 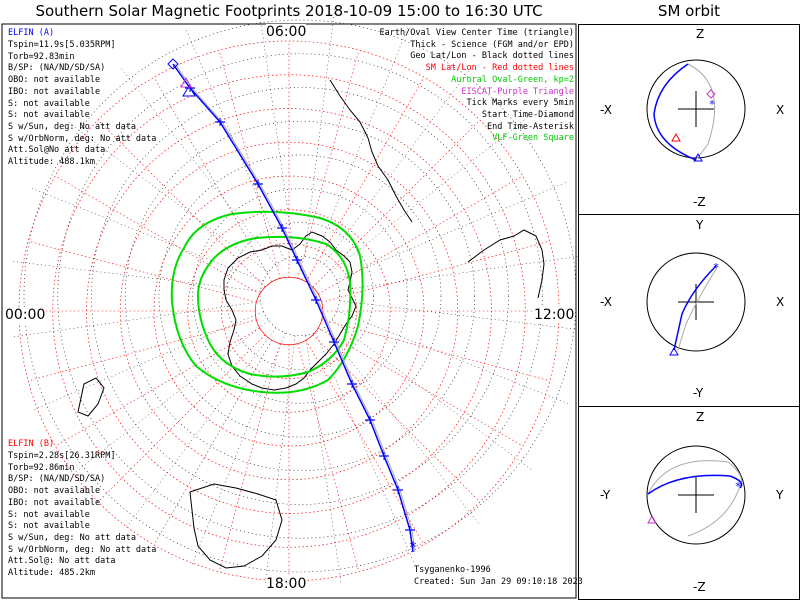 I want to click on legend-entry: Thick - Science (FGM and/or EPD), so click(x=492, y=44).